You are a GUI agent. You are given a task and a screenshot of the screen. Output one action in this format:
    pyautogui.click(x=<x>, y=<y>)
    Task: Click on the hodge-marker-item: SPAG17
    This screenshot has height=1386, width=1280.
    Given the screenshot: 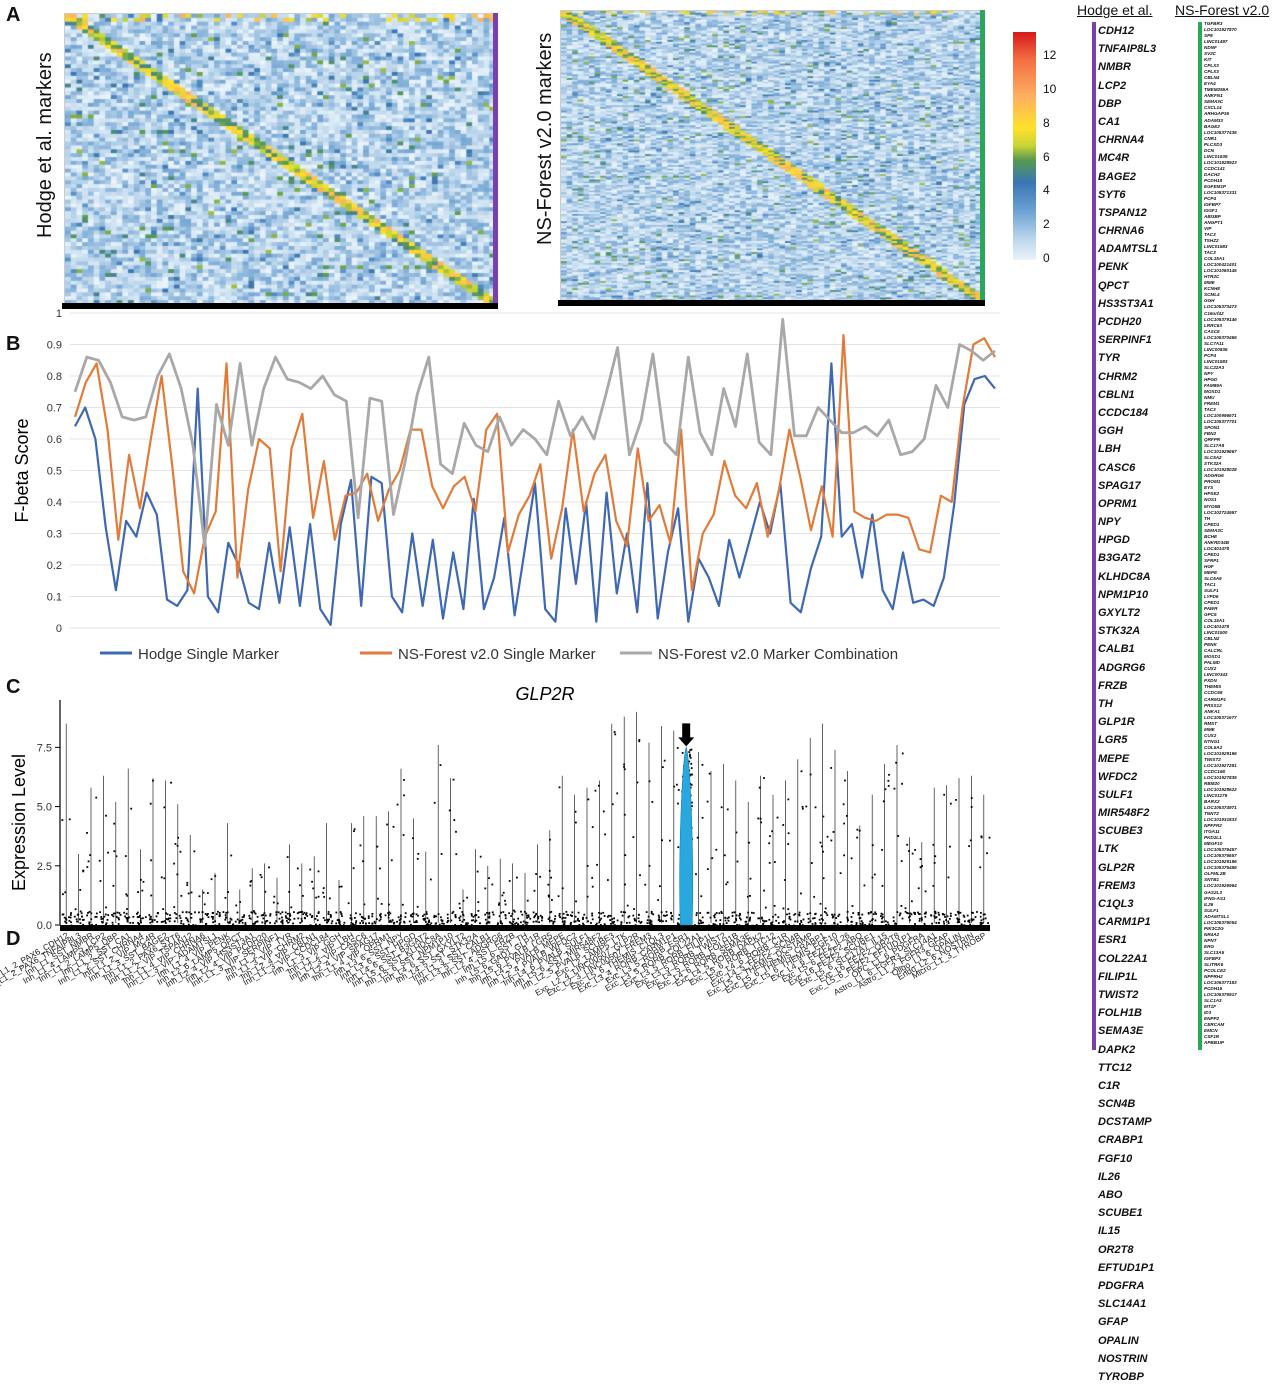 What is the action you would take?
    pyautogui.click(x=1119, y=485)
    